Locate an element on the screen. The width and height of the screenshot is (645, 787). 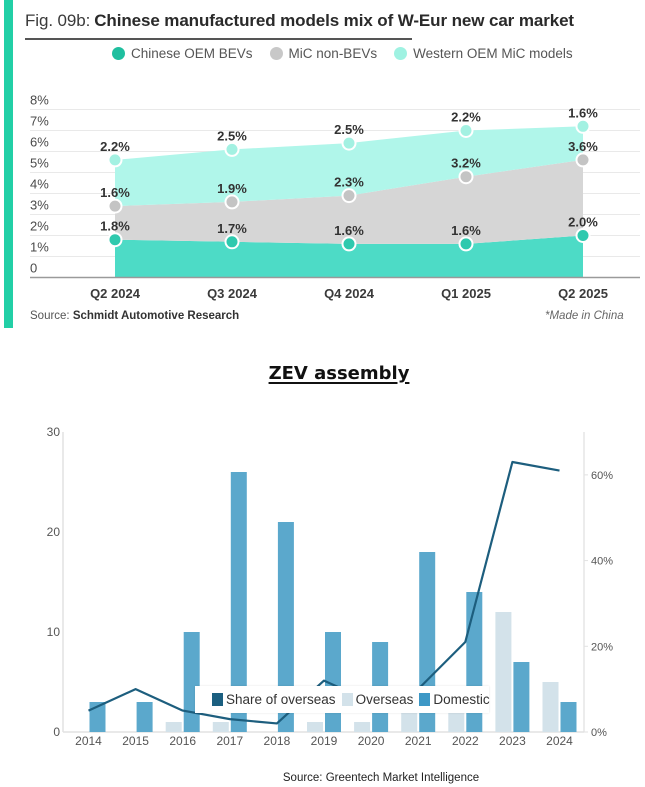
legend-item-western-oem-mic-models: Western OEM MiC models is located at coordinates (483, 53).